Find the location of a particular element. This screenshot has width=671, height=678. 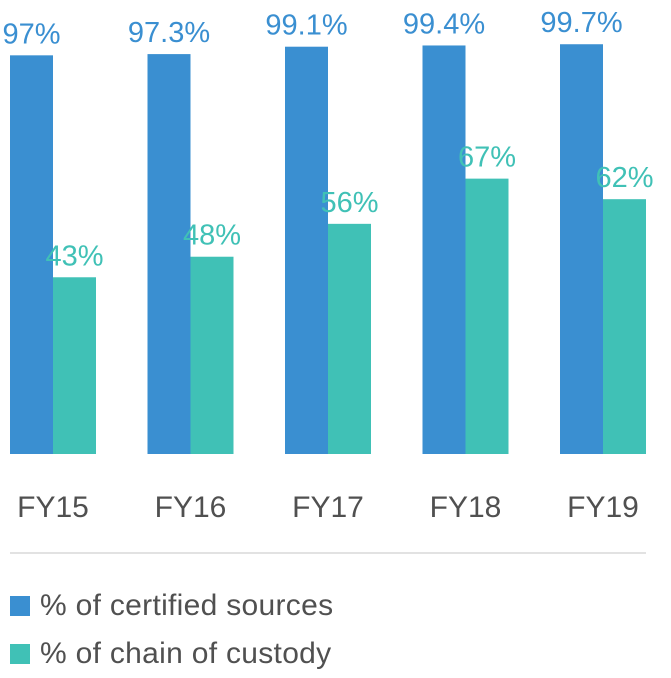

bar-certified-sources-fy15 is located at coordinates (31, 255).